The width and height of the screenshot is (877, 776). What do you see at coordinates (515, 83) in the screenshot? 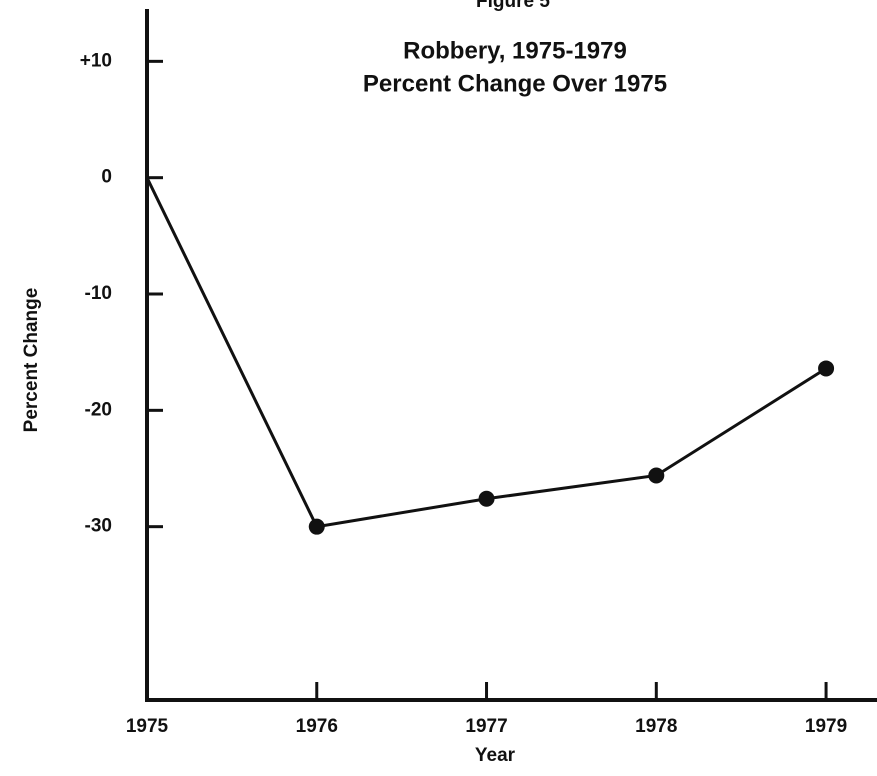
I see `chart-subtitle: Percent Change Over 1975` at bounding box center [515, 83].